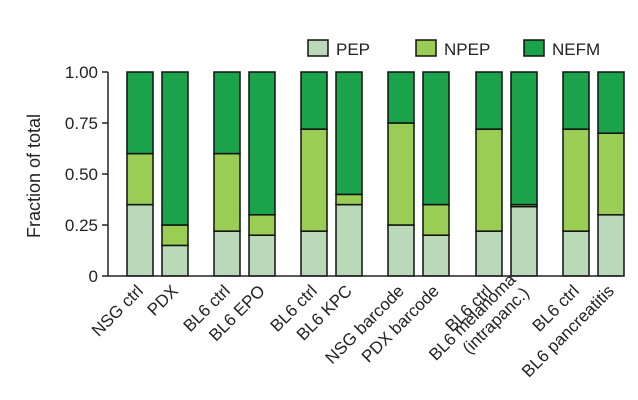  I want to click on legend-label-nefm: NEFM, so click(576, 49).